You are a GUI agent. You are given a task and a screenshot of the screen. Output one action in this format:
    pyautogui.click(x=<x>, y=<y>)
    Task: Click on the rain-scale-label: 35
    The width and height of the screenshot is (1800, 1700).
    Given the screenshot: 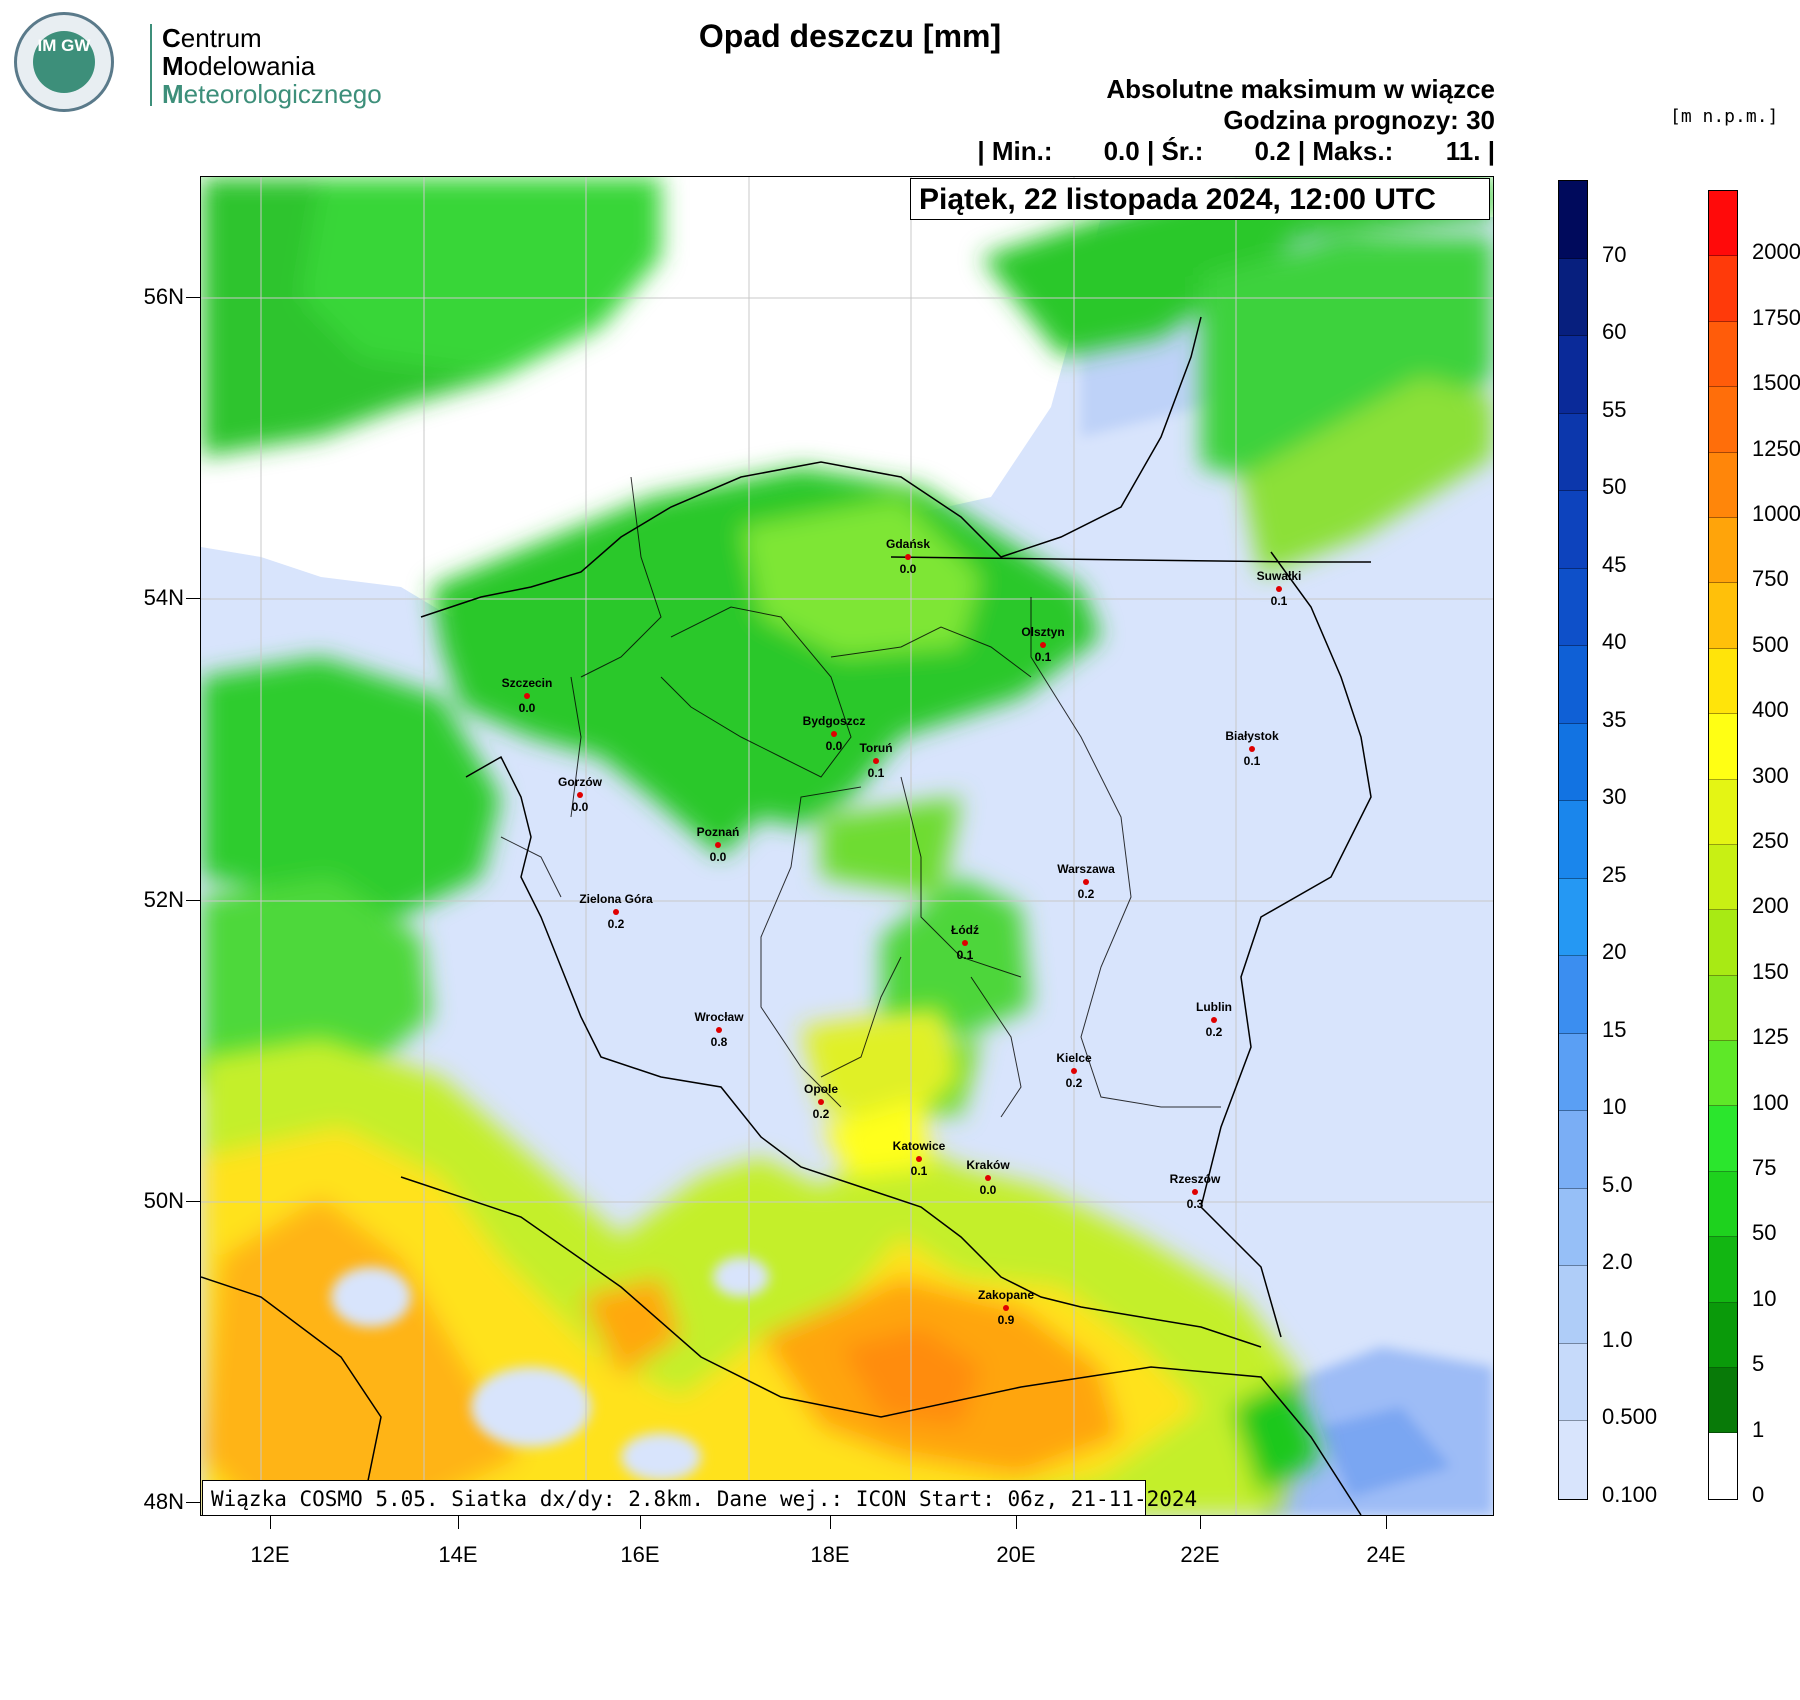 What is the action you would take?
    pyautogui.click(x=1614, y=719)
    